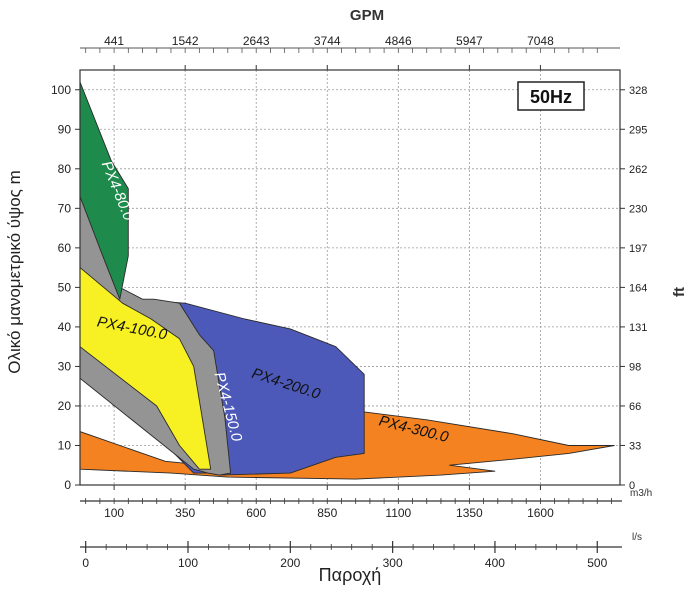 The image size is (689, 592). I want to click on top-axis-title: GPM, so click(367, 15).